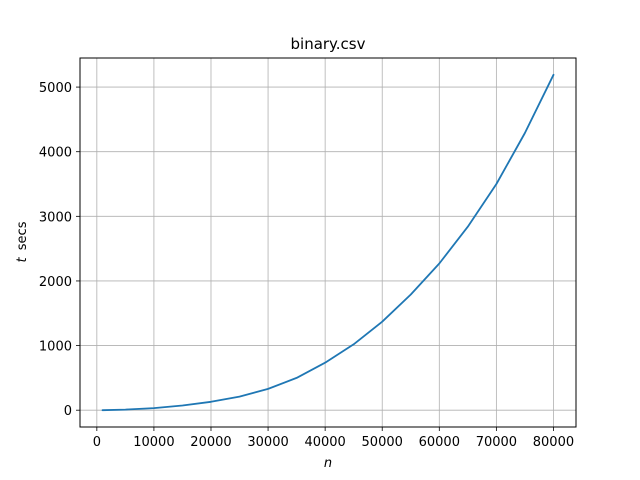 This screenshot has width=640, height=480. What do you see at coordinates (210, 442) in the screenshot?
I see `x-tick-label: 20000` at bounding box center [210, 442].